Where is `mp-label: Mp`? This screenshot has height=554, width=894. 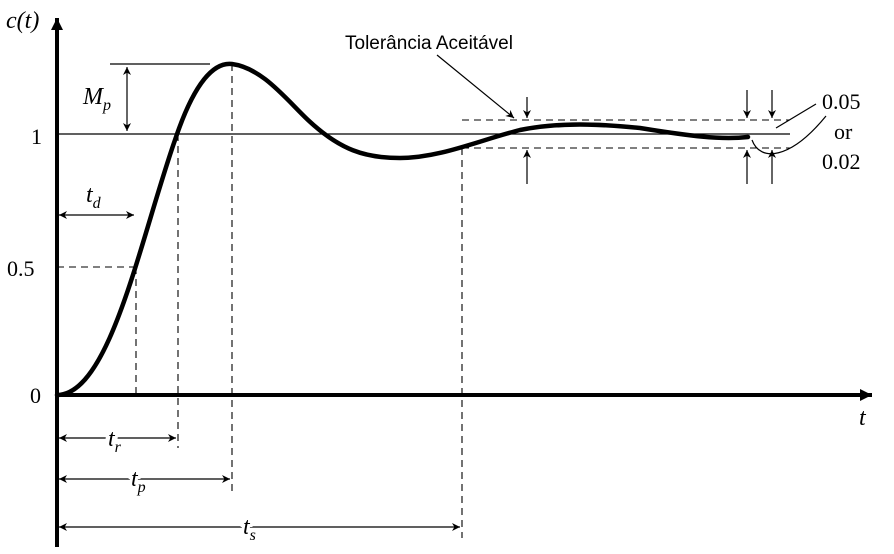
mp-label: Mp is located at coordinates (96, 99).